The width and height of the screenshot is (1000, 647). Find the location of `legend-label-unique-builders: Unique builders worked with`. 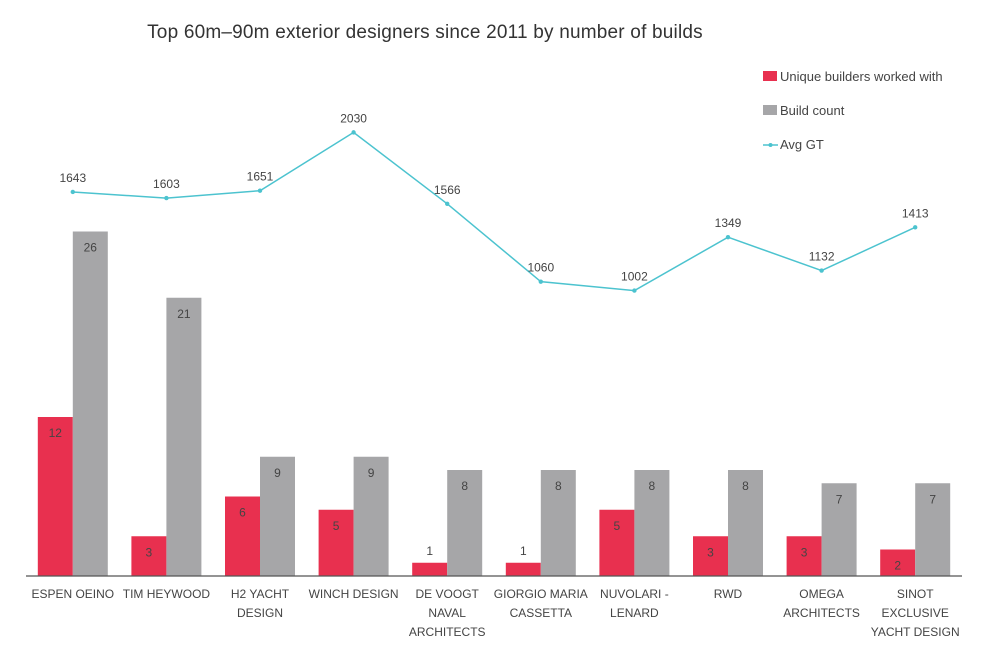

legend-label-unique-builders: Unique builders worked with is located at coordinates (861, 76).